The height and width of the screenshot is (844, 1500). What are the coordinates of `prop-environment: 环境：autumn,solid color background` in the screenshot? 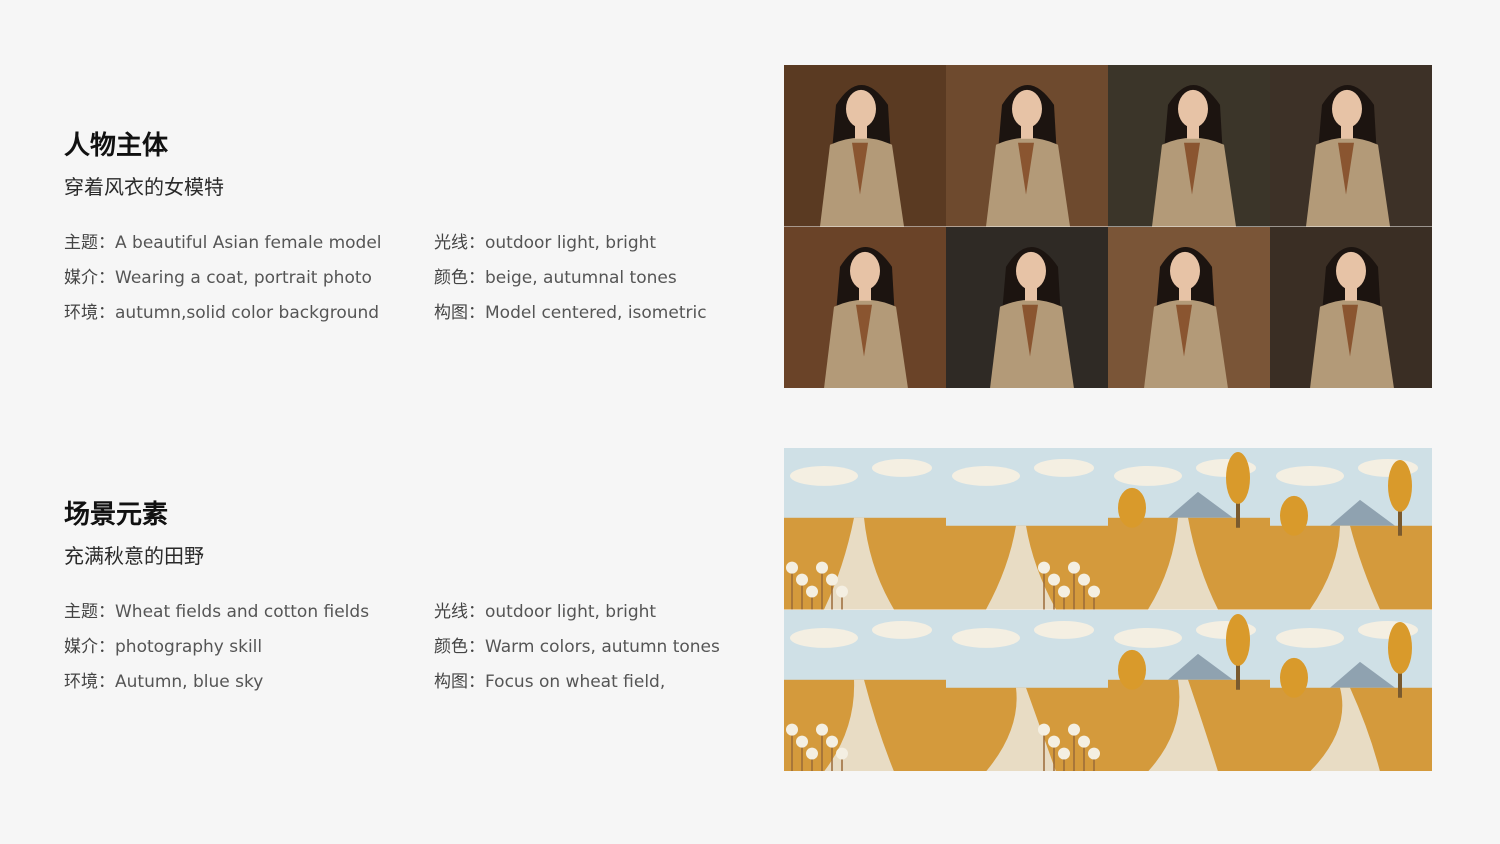 It's located at (249, 313).